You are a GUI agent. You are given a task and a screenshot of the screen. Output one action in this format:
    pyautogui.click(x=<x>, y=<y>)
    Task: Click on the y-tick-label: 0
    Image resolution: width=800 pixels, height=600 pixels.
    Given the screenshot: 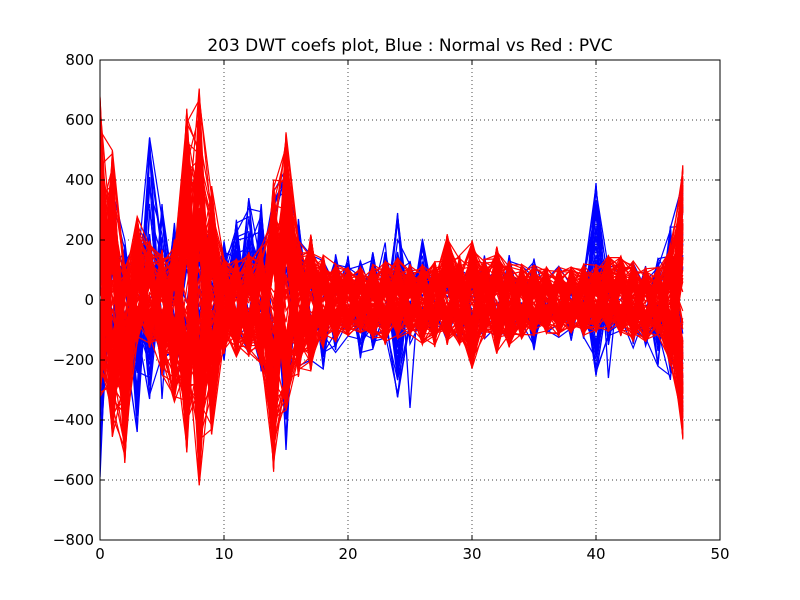 What is the action you would take?
    pyautogui.click(x=89, y=300)
    